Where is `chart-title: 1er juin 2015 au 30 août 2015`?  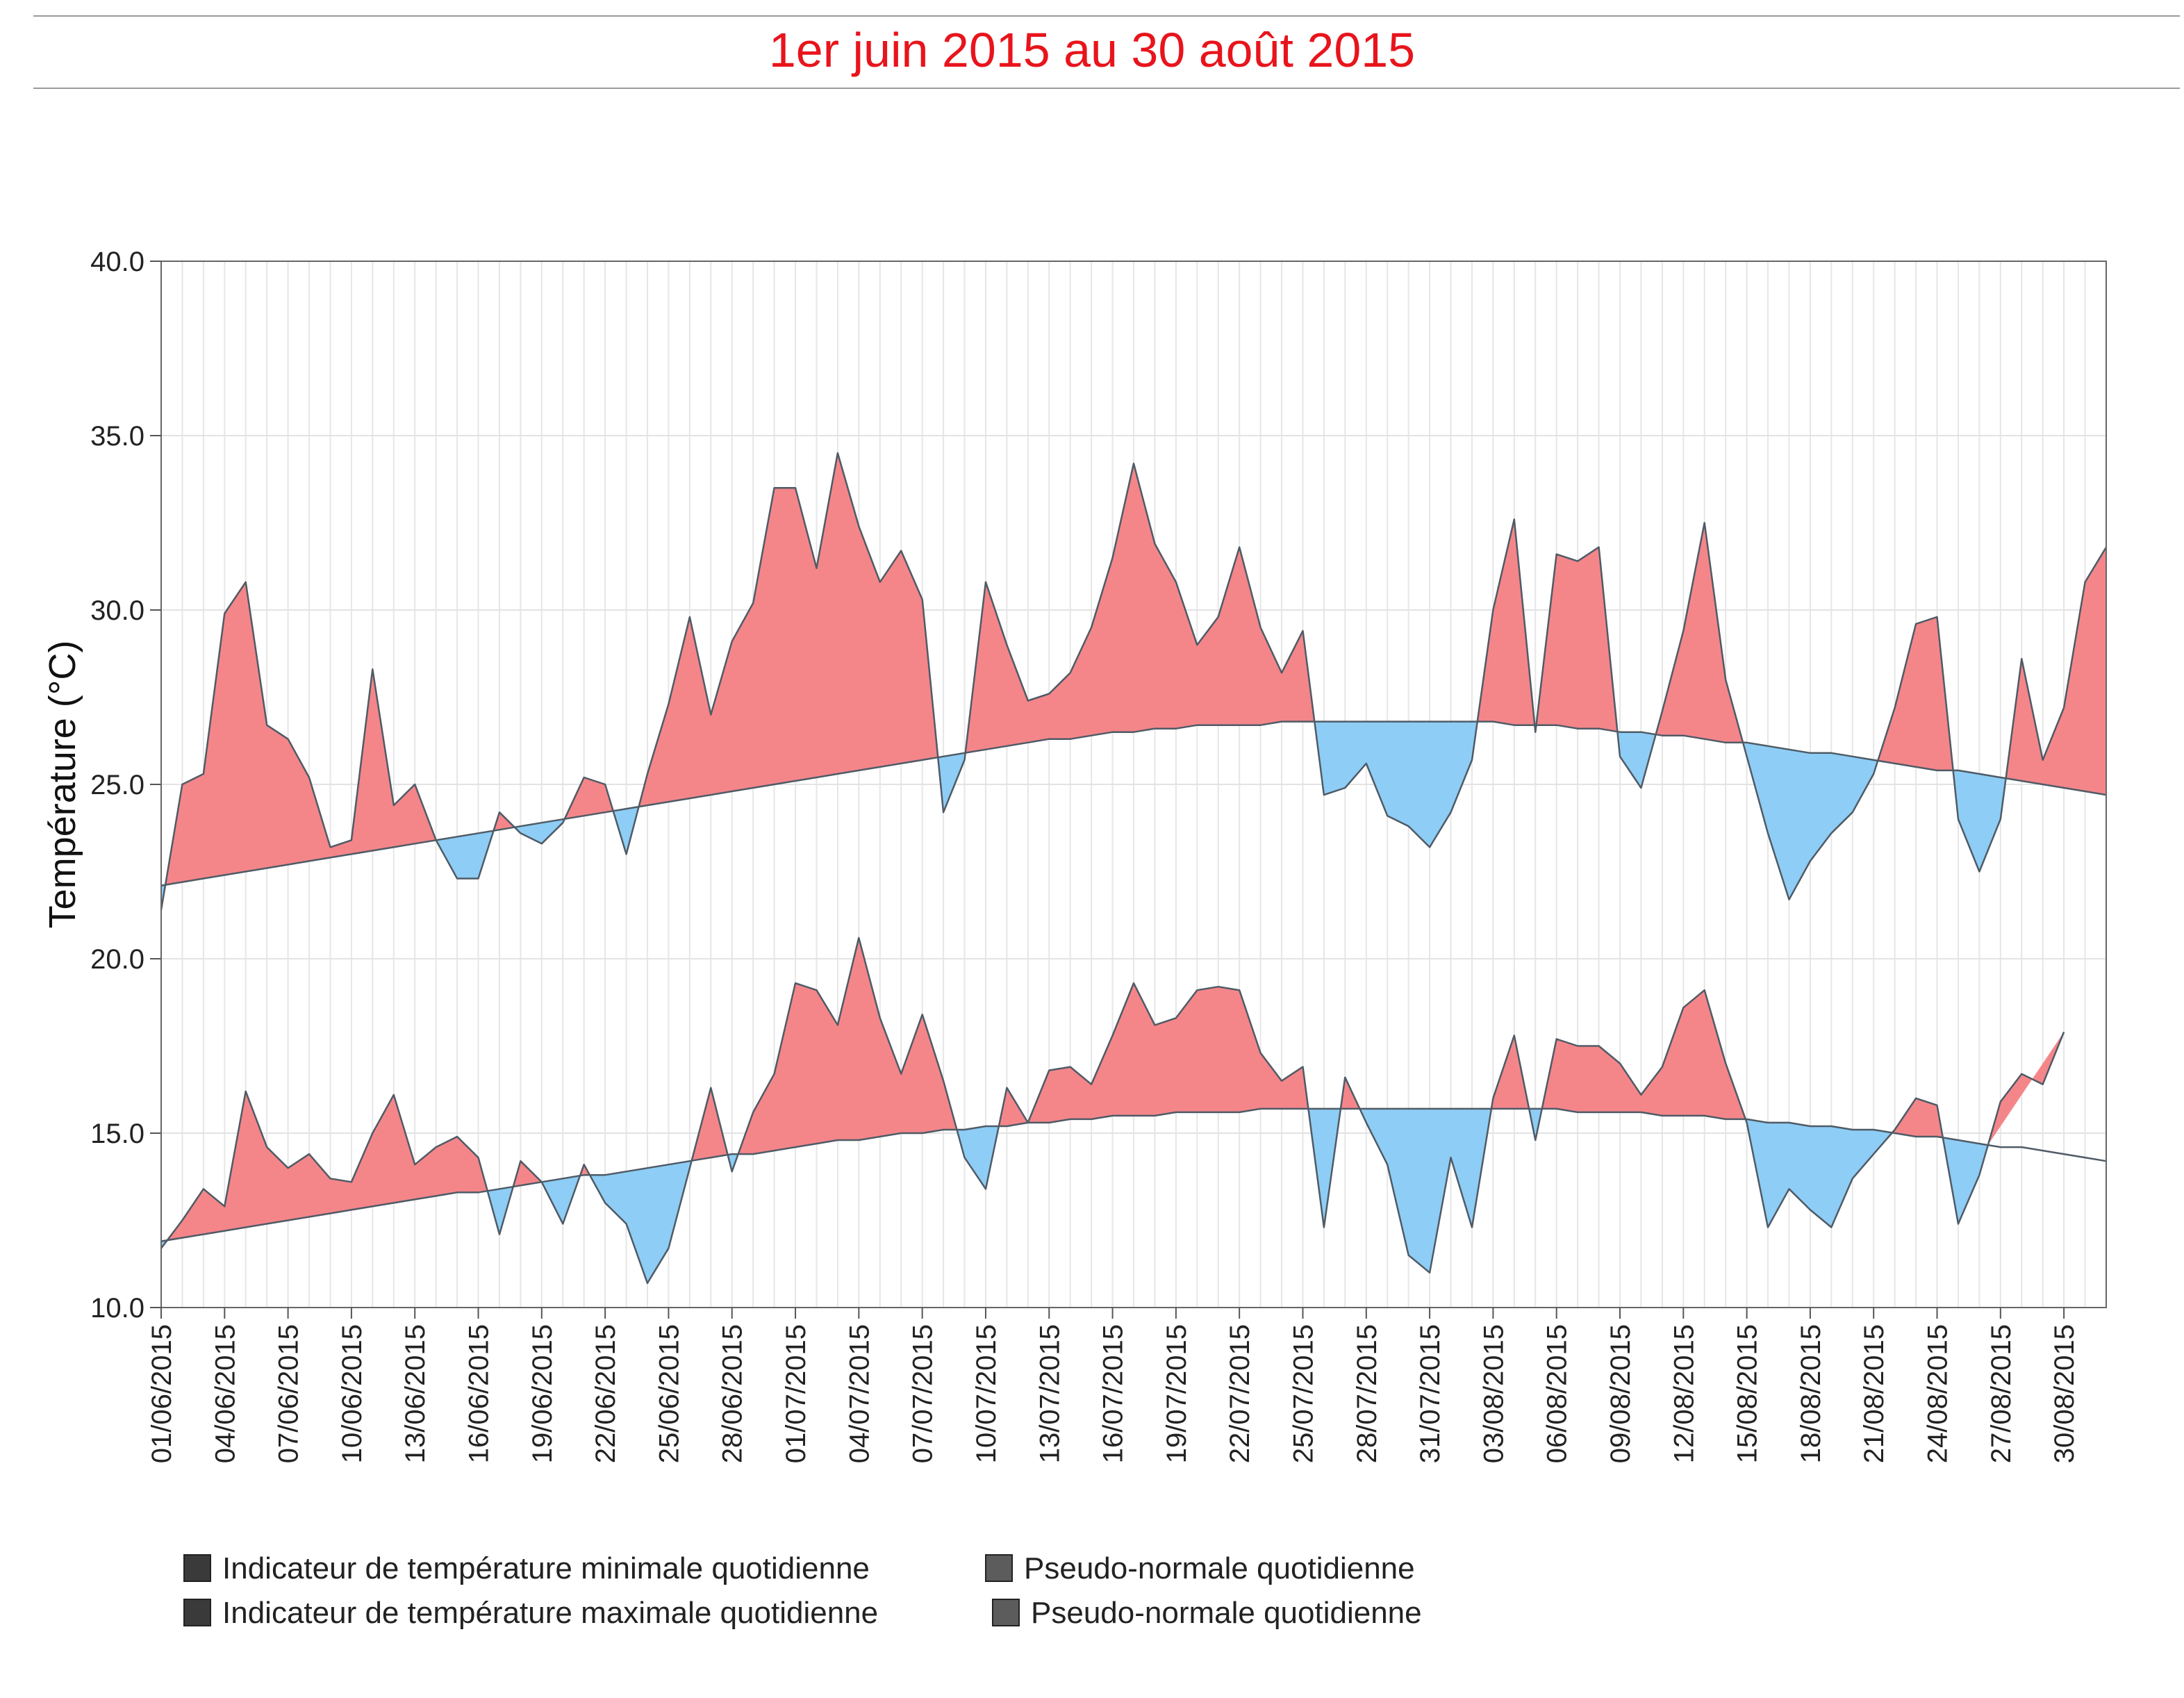
chart-title: 1er juin 2015 au 30 août 2015 is located at coordinates (1092, 50).